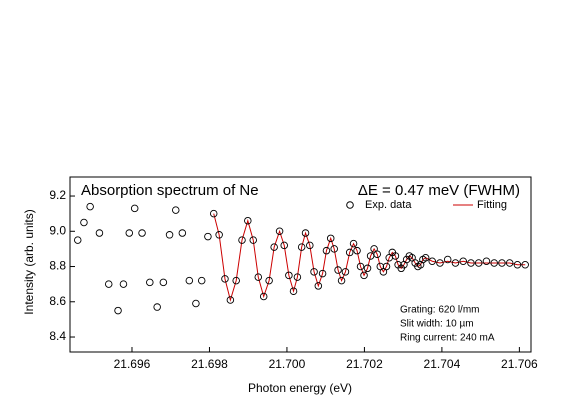  Describe the element at coordinates (29, 261) in the screenshot. I see `y-axis-label: Intensity (arb. units)` at that location.